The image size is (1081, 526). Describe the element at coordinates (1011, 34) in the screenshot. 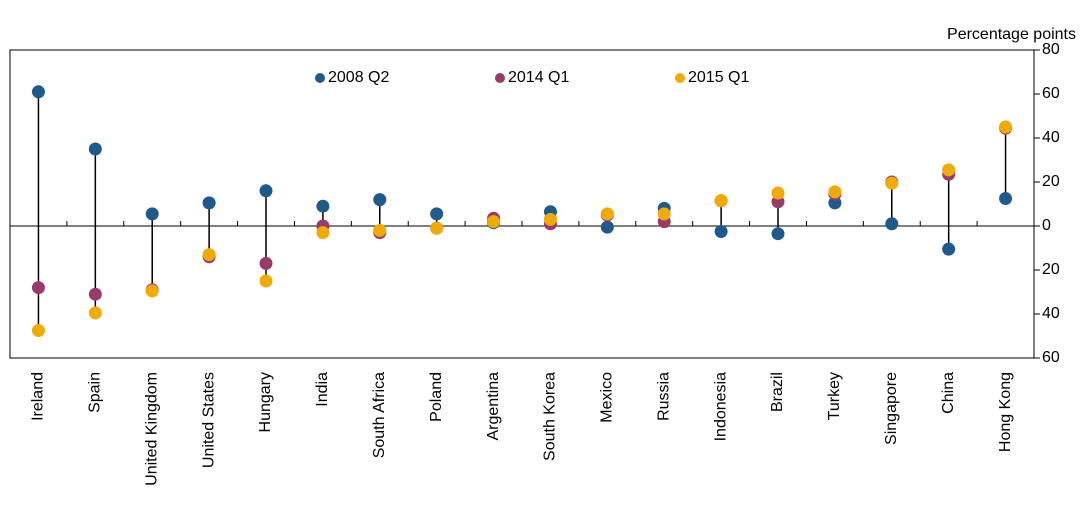

I see `axis-label: Percentage points` at that location.